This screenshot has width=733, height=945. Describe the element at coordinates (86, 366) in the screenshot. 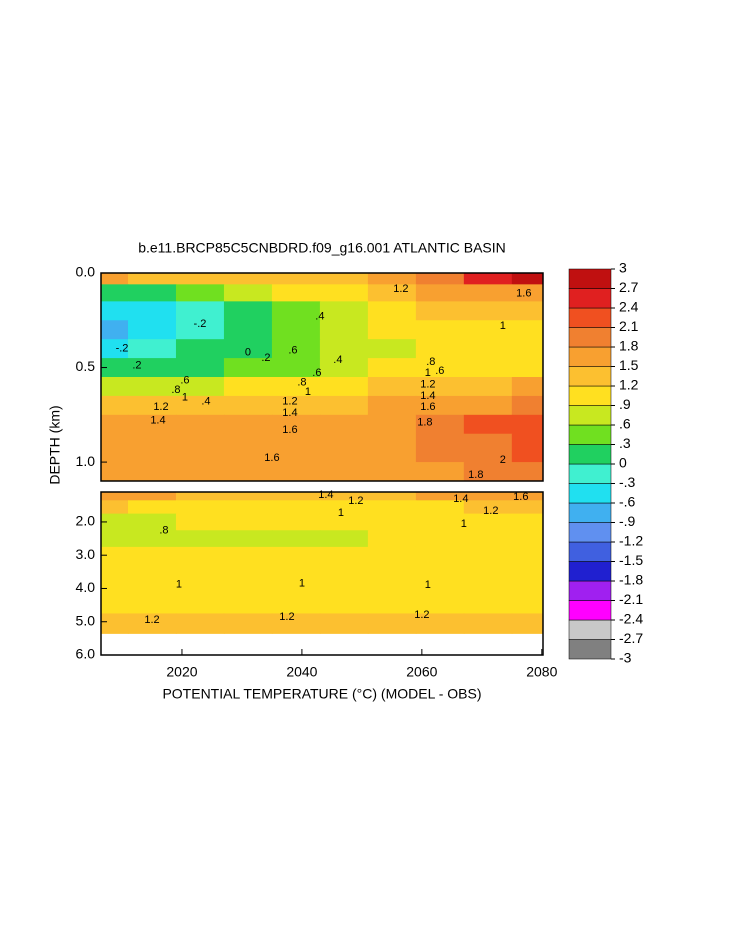

I see `y-tick-label: 0.5` at that location.